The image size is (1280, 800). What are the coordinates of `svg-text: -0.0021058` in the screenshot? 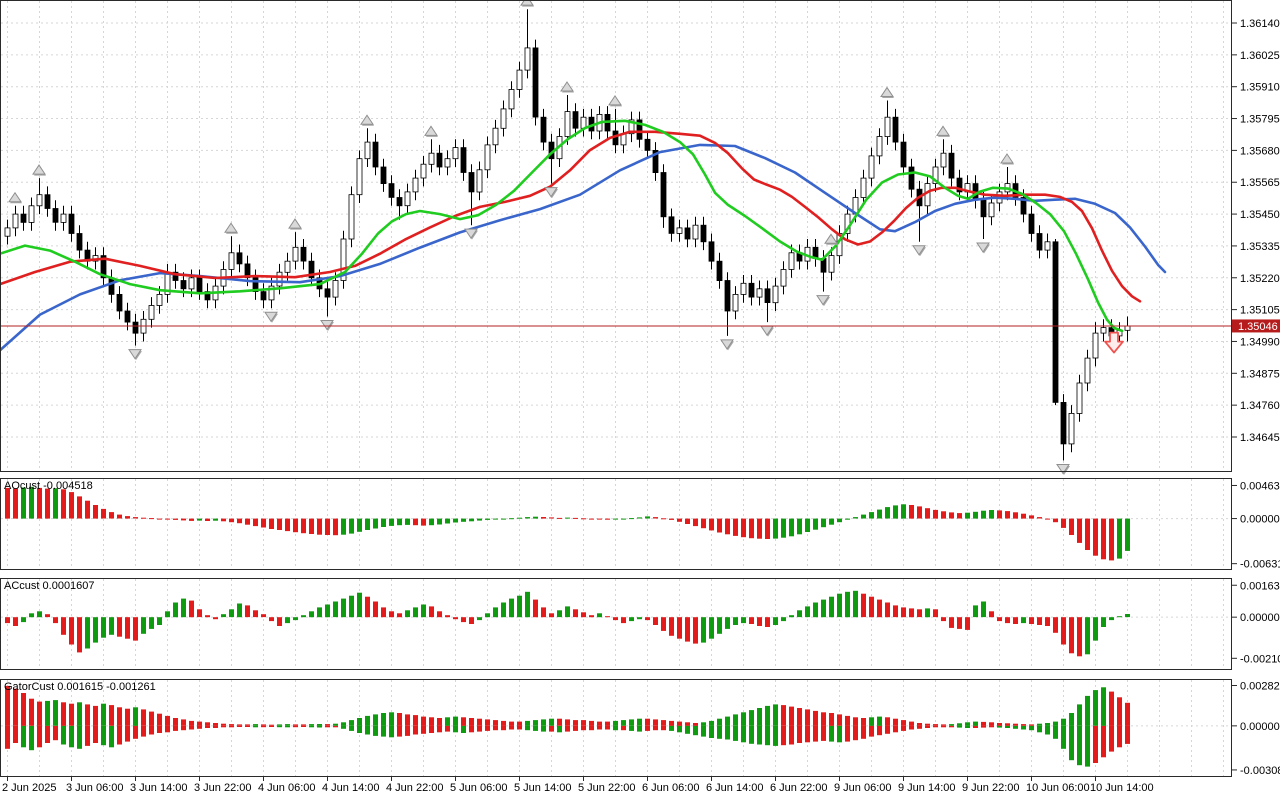 It's located at (1260, 659).